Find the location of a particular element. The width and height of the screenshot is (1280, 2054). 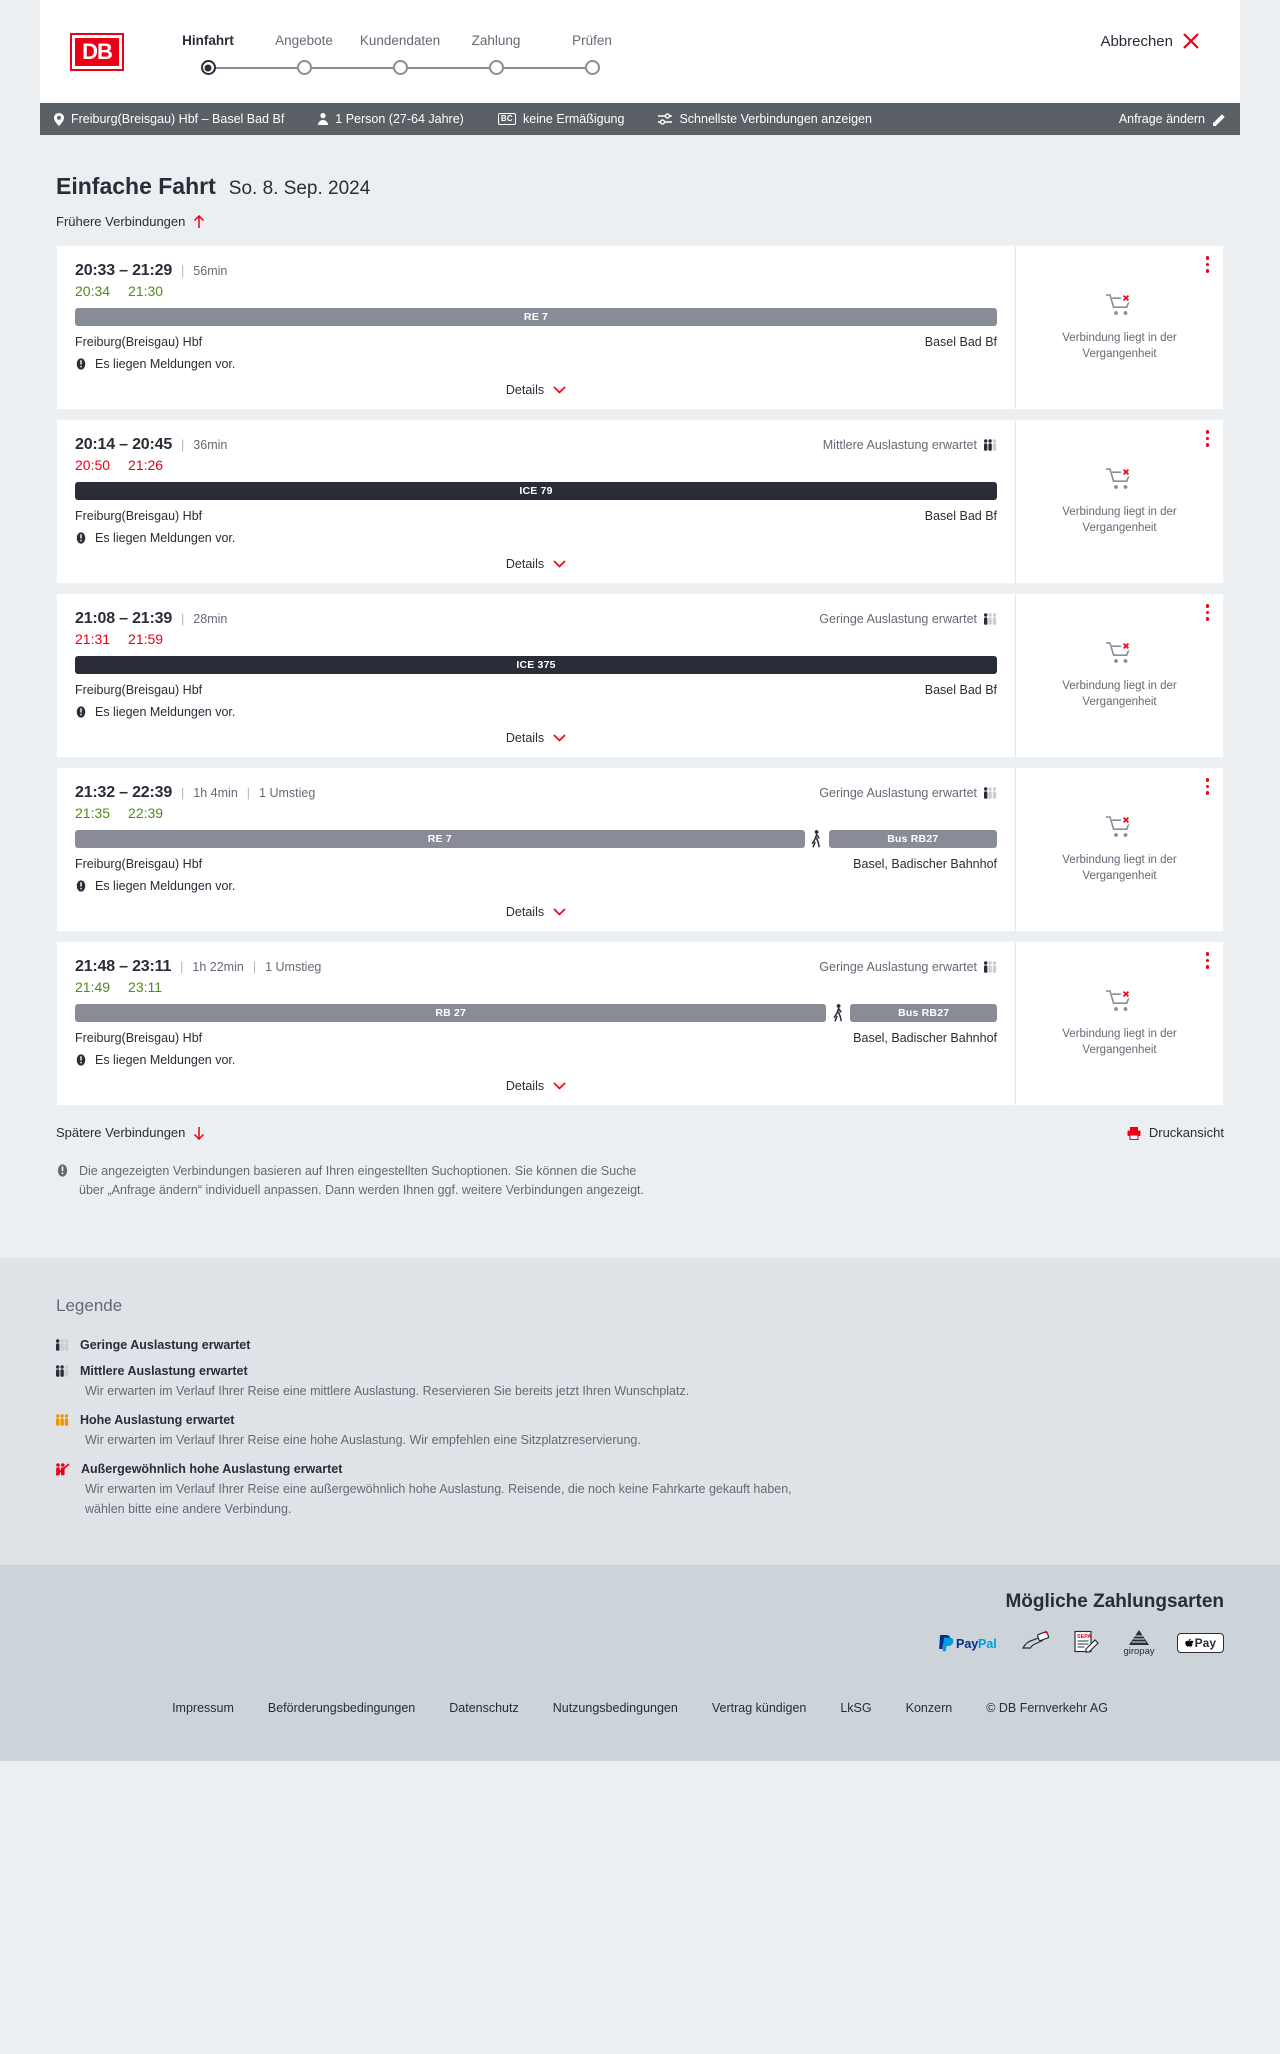

payment-methods-section: Mögliche Zahlungsarten Pay Pal is located at coordinates (640, 1620).